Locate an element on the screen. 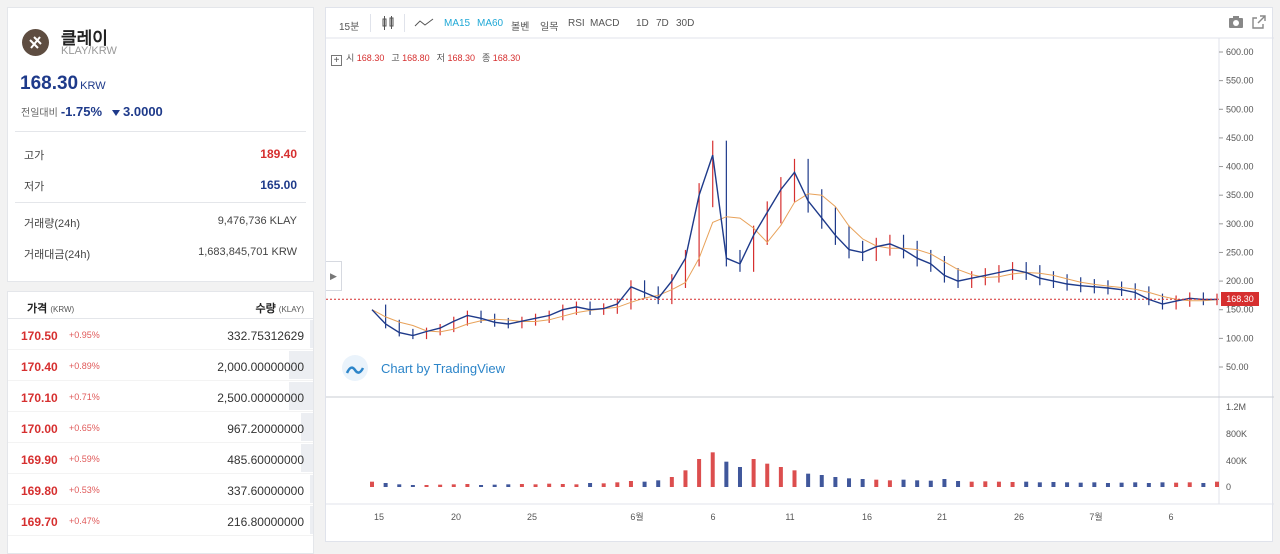 The height and width of the screenshot is (554, 1280). ohlc-legend: + 시 168.30 고 168.80 저 168.30 종 168.30 is located at coordinates (429, 58).